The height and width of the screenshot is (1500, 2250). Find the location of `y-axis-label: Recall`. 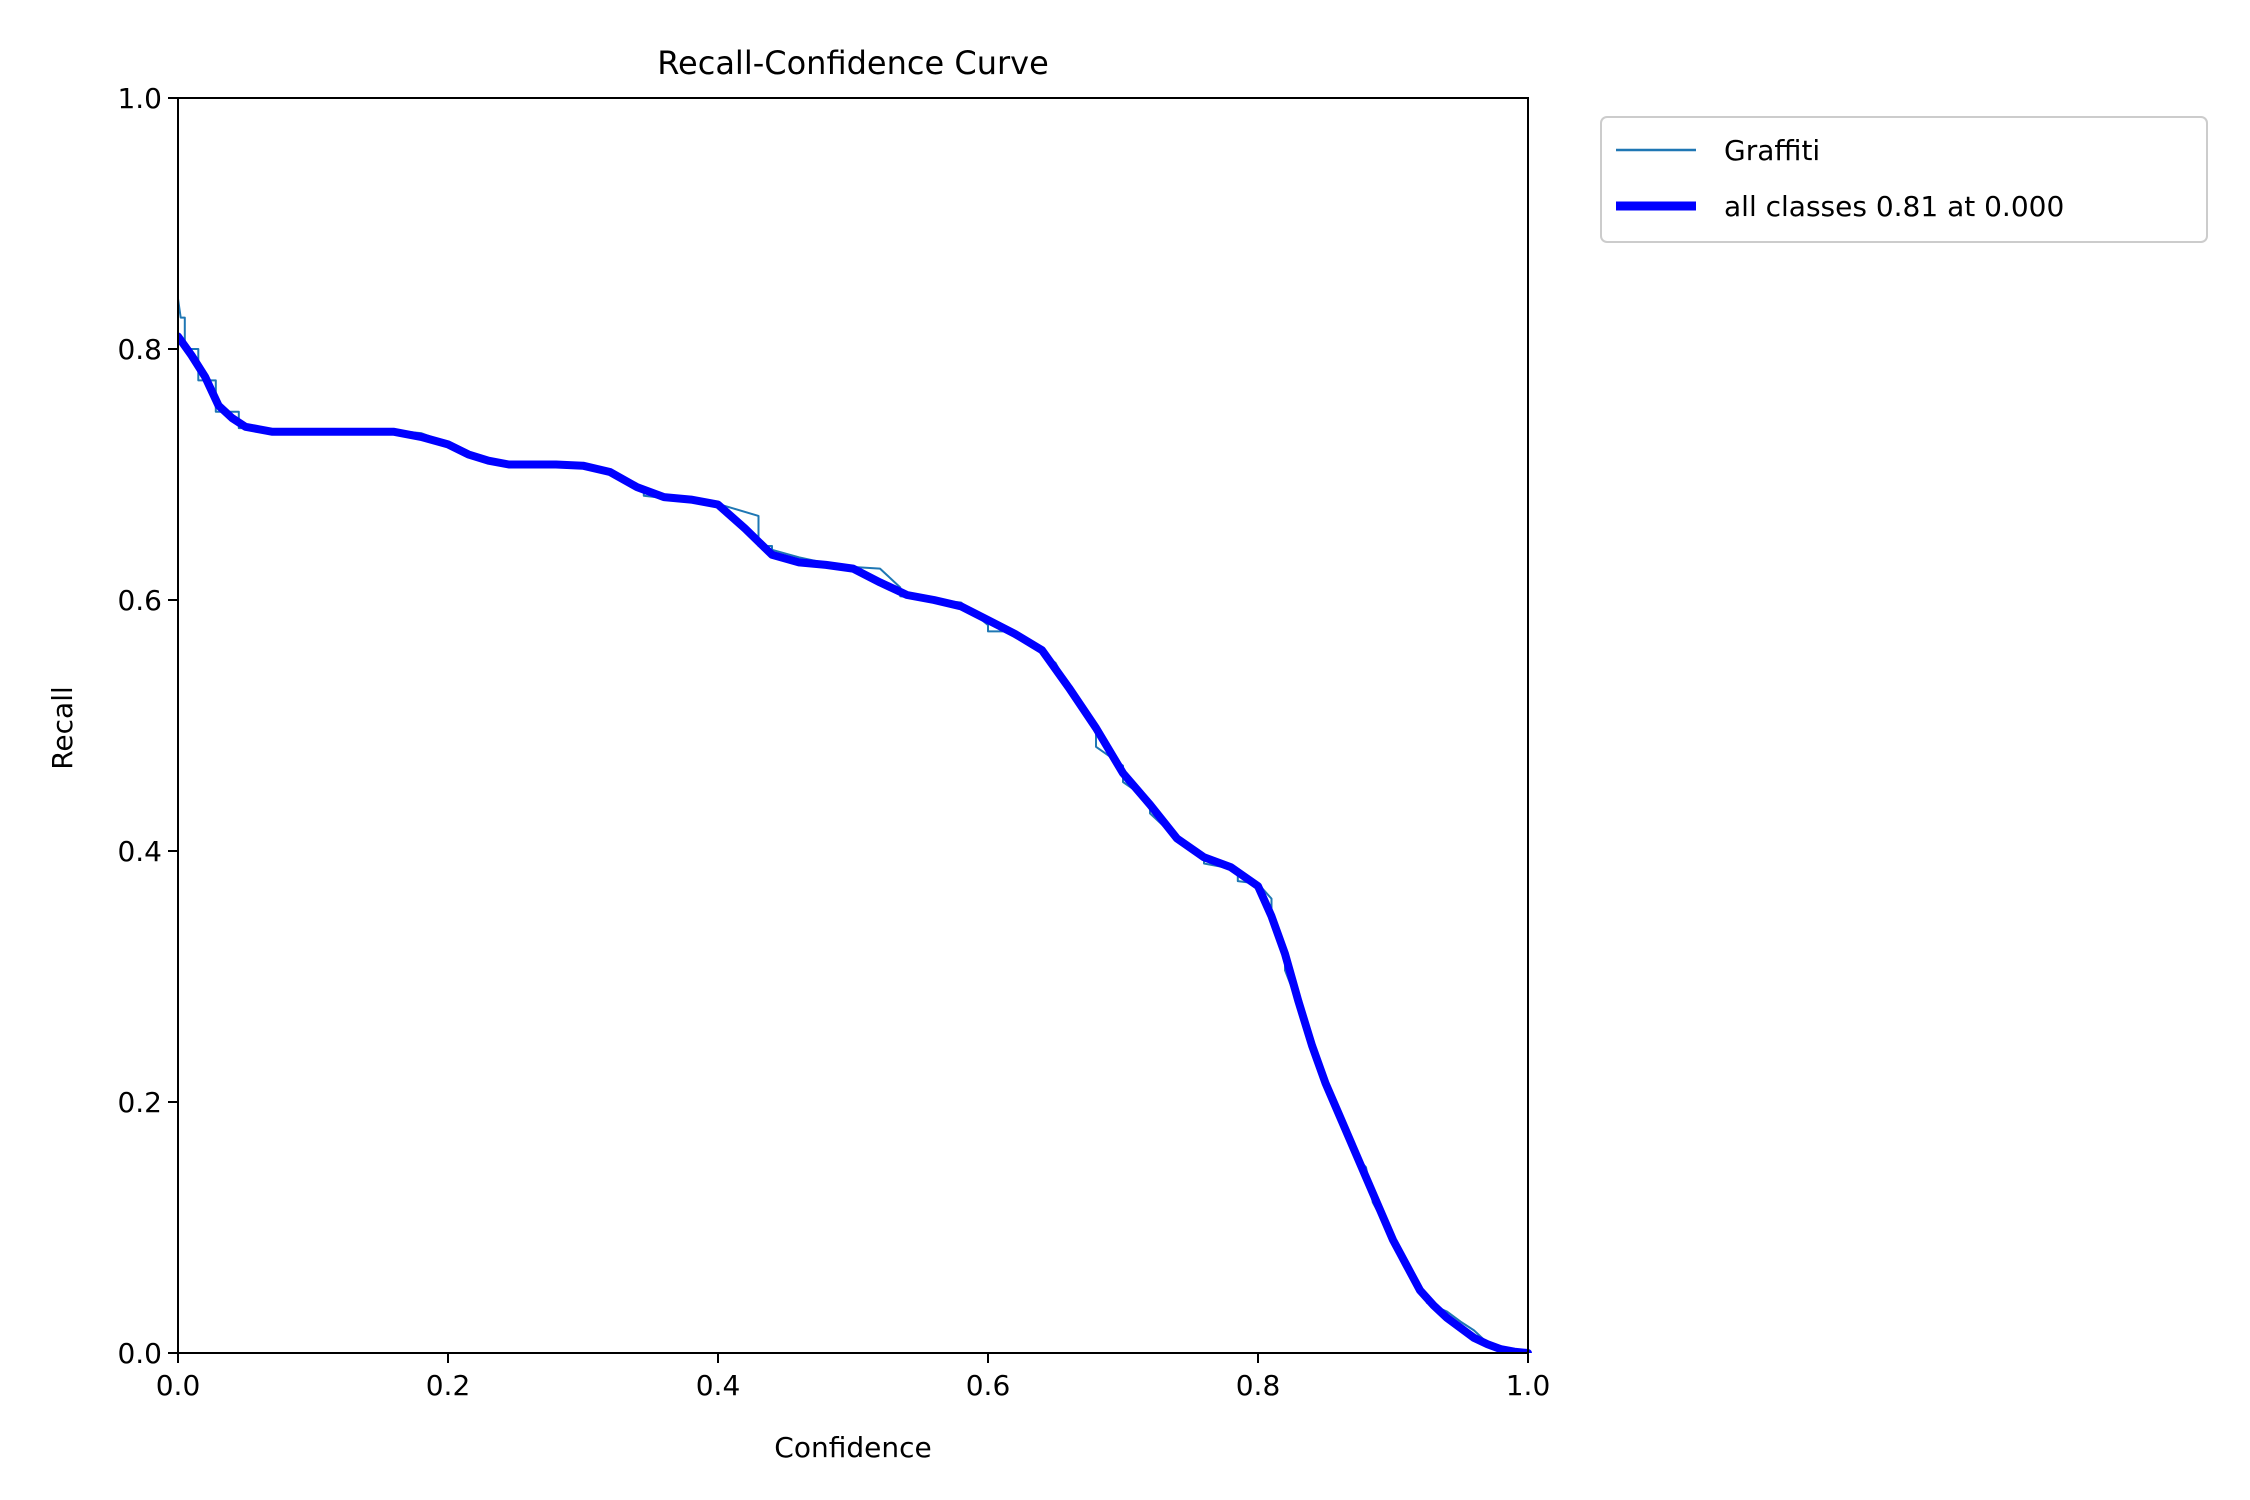

y-axis-label: Recall is located at coordinates (62, 728).